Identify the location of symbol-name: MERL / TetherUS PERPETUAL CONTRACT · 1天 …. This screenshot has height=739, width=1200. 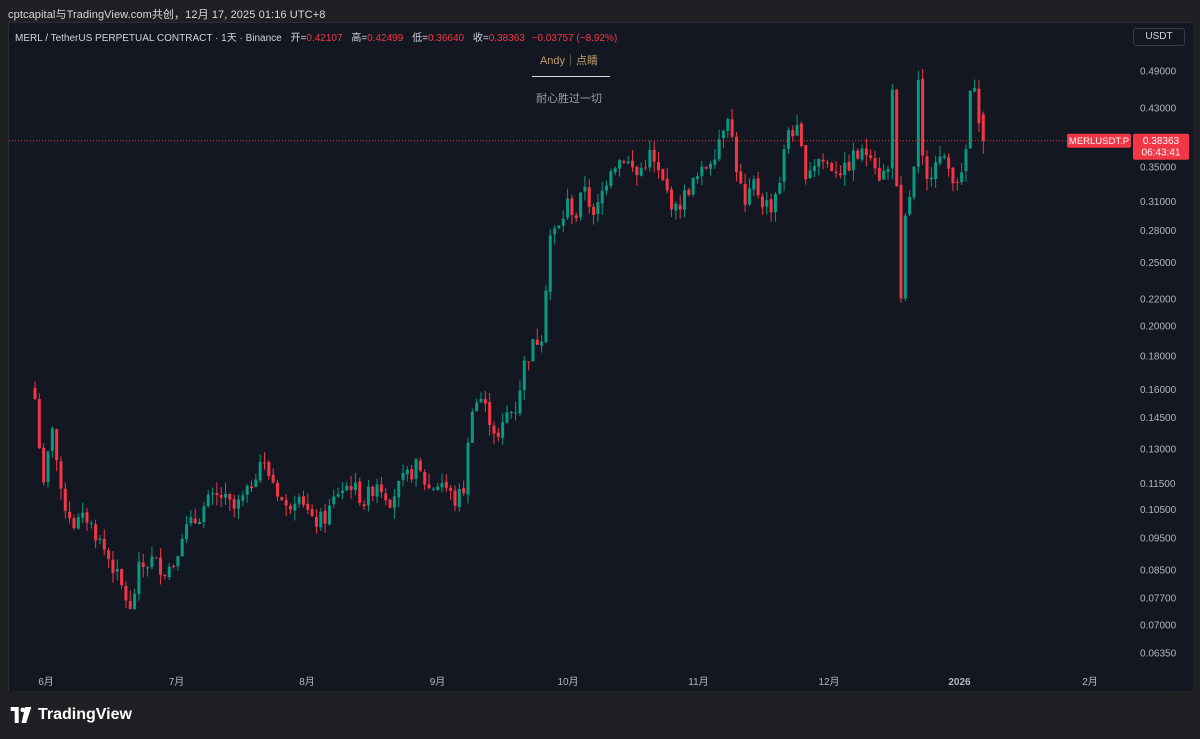
(148, 38).